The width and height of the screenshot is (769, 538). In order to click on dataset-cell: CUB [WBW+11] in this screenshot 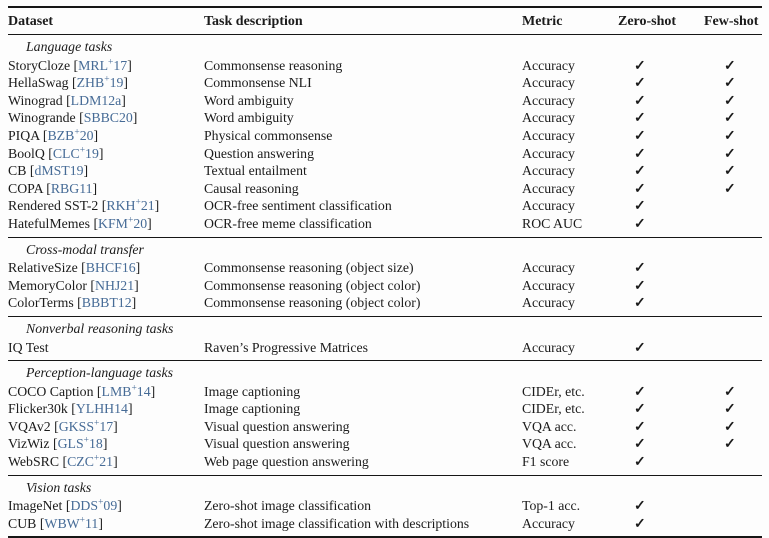, I will do `click(55, 523)`.